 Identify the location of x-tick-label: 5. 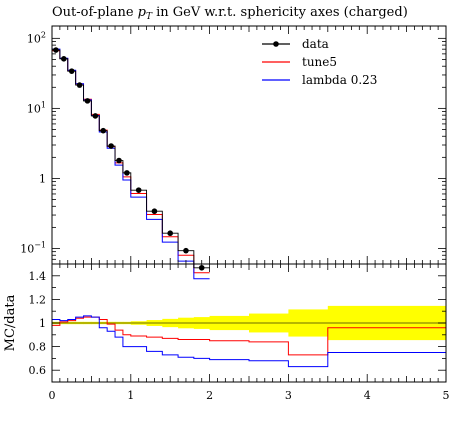
(446, 395).